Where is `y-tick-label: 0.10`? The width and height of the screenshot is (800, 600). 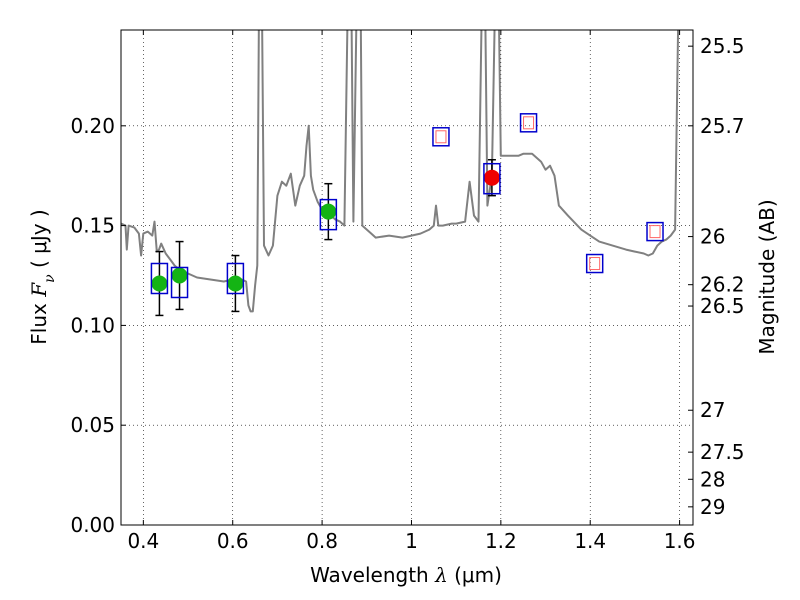
y-tick-label: 0.10 is located at coordinates (92, 325).